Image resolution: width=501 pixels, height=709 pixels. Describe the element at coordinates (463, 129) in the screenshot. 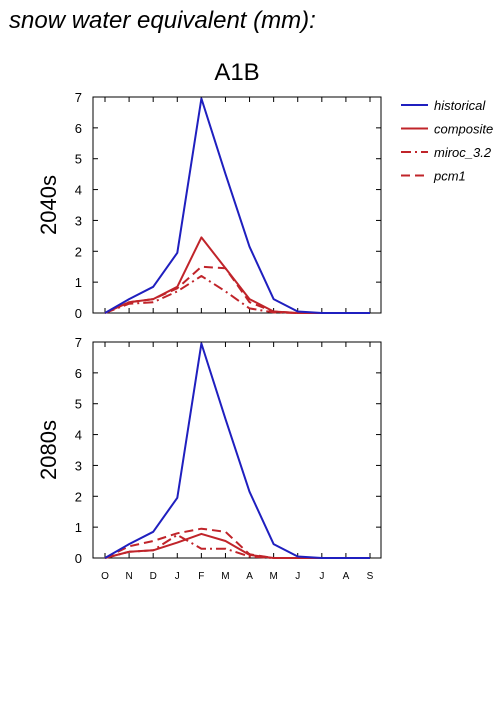

I see `legend-label-composite: composite` at that location.